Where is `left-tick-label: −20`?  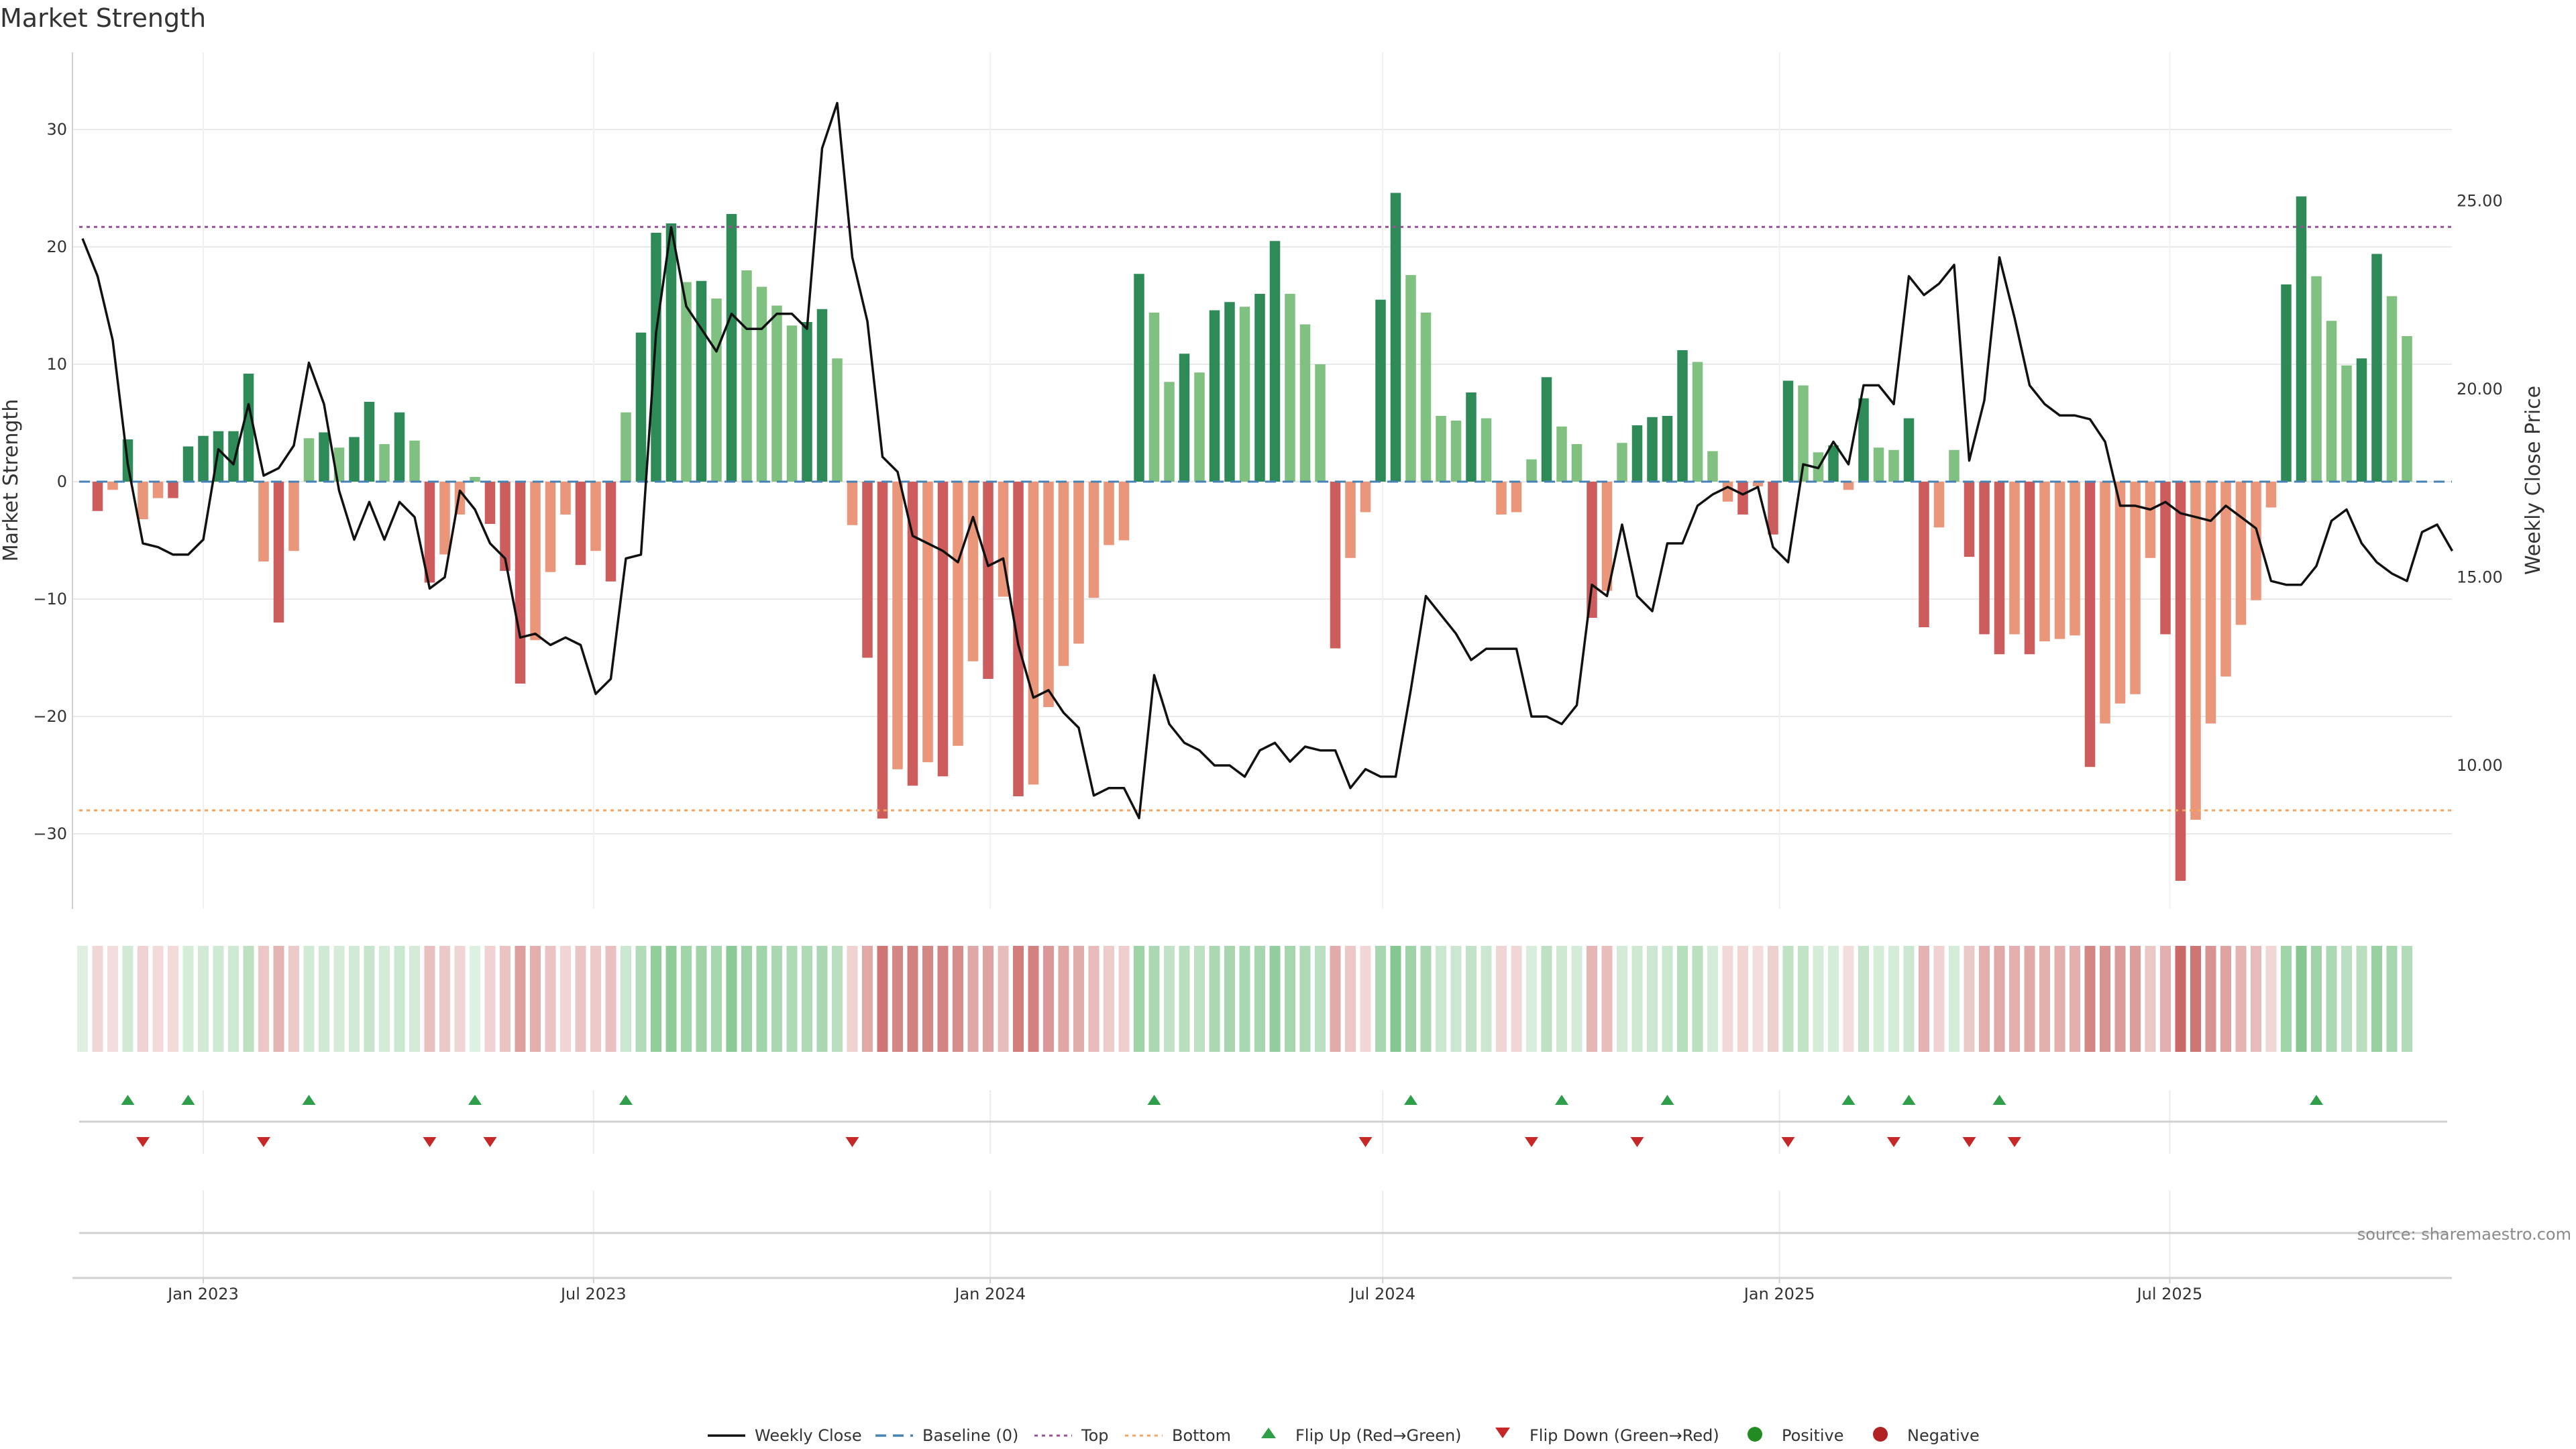 left-tick-label: −20 is located at coordinates (50, 716).